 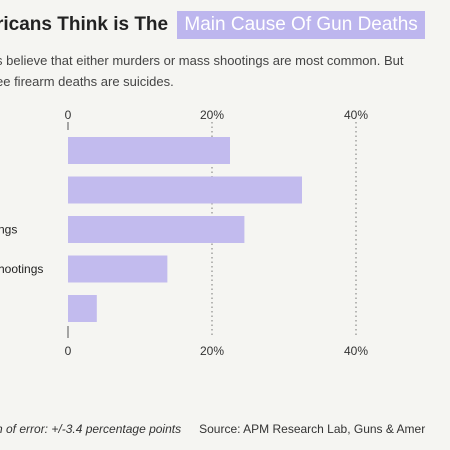 I want to click on x-tick-label-top-2: 40%, so click(x=356, y=115).